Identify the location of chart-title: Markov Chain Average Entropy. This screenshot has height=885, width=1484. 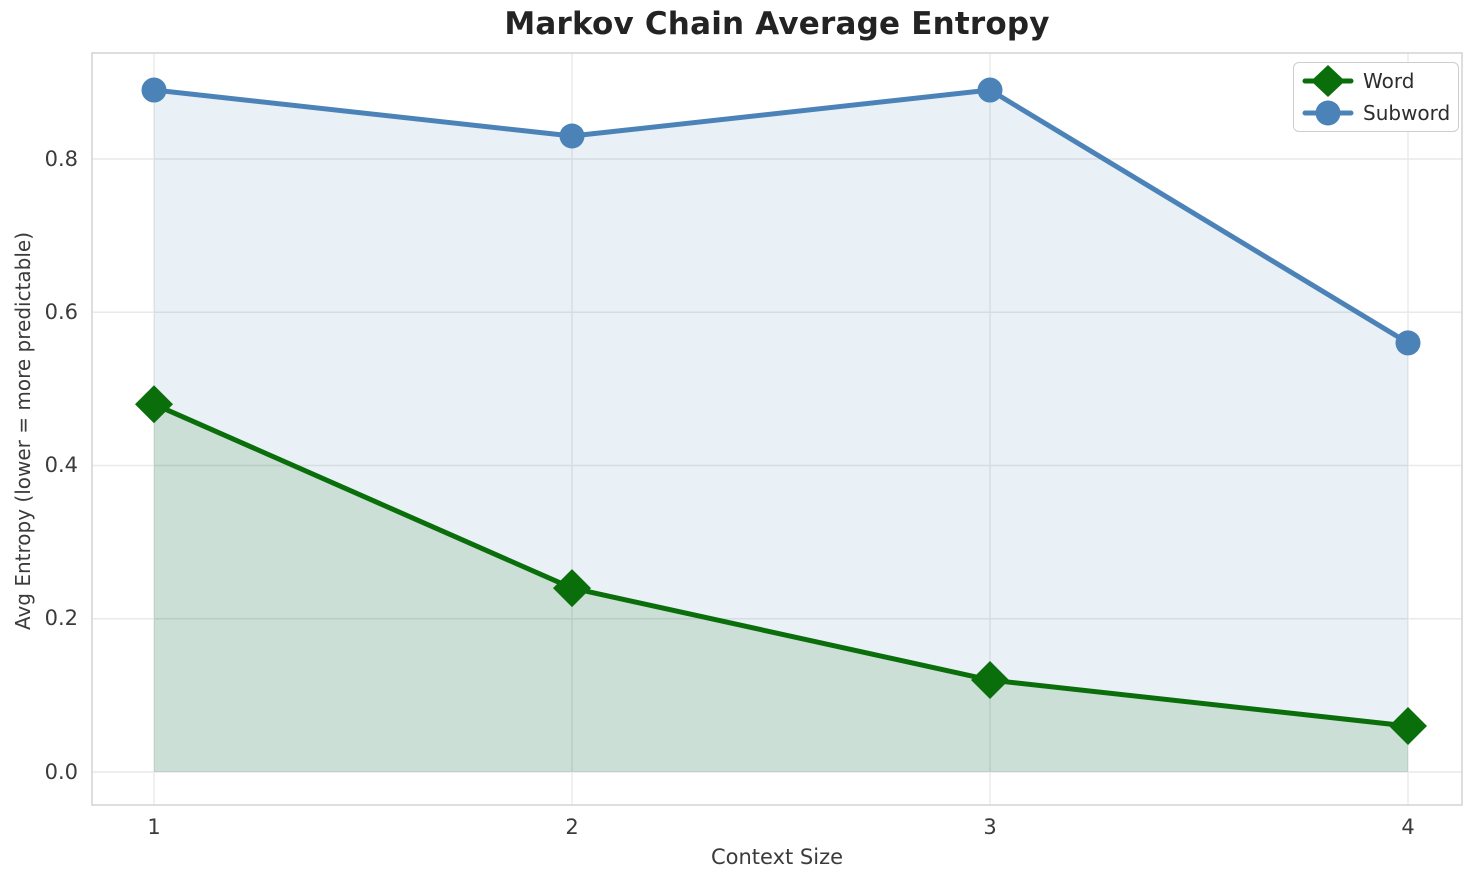
(777, 24).